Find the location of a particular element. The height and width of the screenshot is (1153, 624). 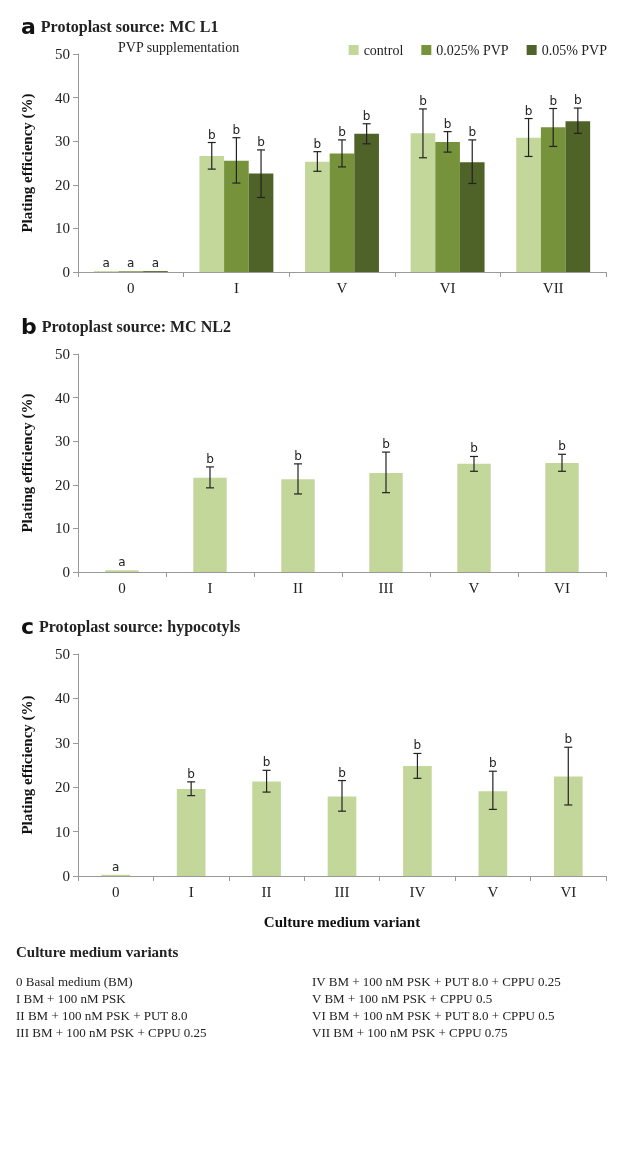

legend-title: PVP supplementation is located at coordinates (179, 47).